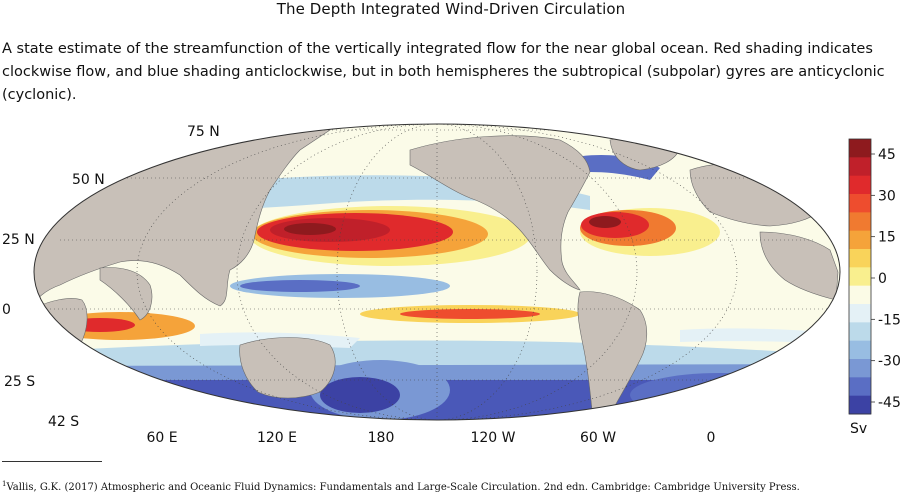 The height and width of the screenshot is (494, 902). Describe the element at coordinates (858, 429) in the screenshot. I see `colorbar-unit: Sv` at that location.